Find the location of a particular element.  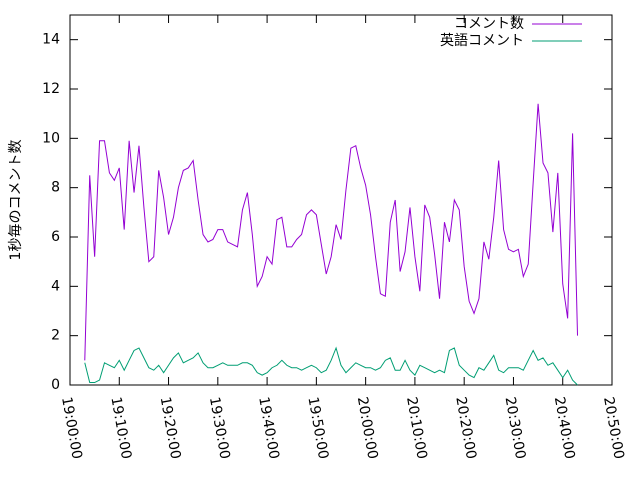

x-tick-label: 19:40:00 is located at coordinates (268, 428).